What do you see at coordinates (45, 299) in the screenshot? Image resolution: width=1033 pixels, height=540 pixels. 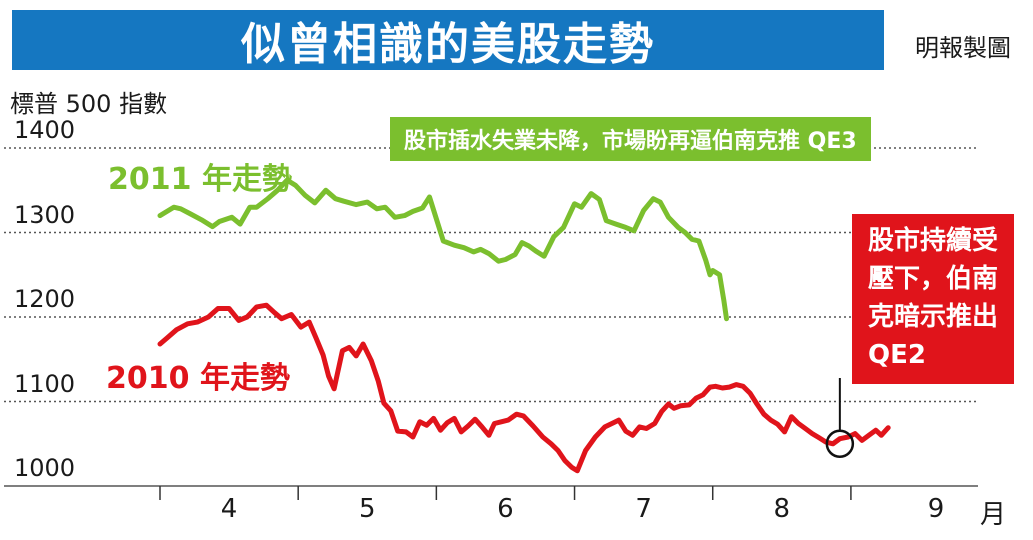 I see `y-tick-label: 1200` at bounding box center [45, 299].